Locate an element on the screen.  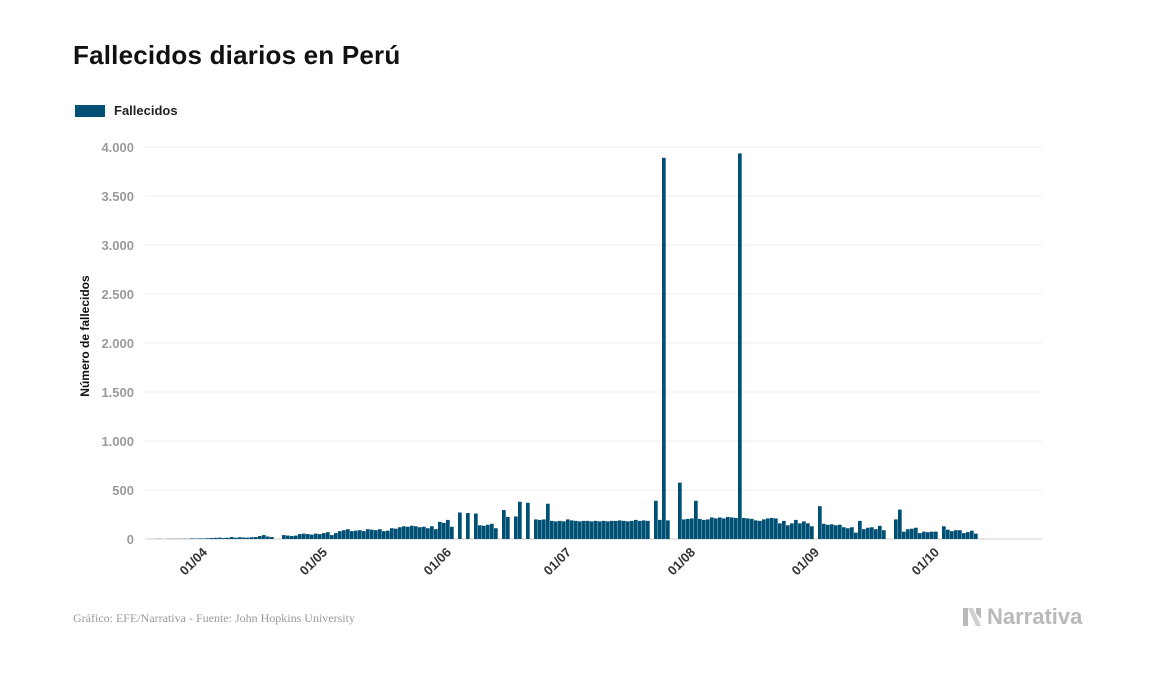
brand-logo: Narrativa is located at coordinates (1022, 617).